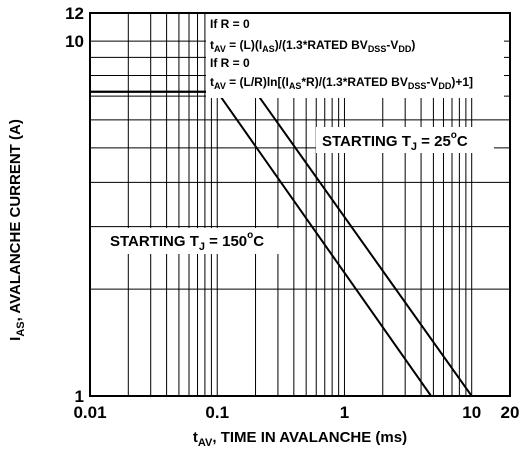 The height and width of the screenshot is (451, 530). What do you see at coordinates (74, 41) in the screenshot?
I see `y-tick-label: 10` at bounding box center [74, 41].